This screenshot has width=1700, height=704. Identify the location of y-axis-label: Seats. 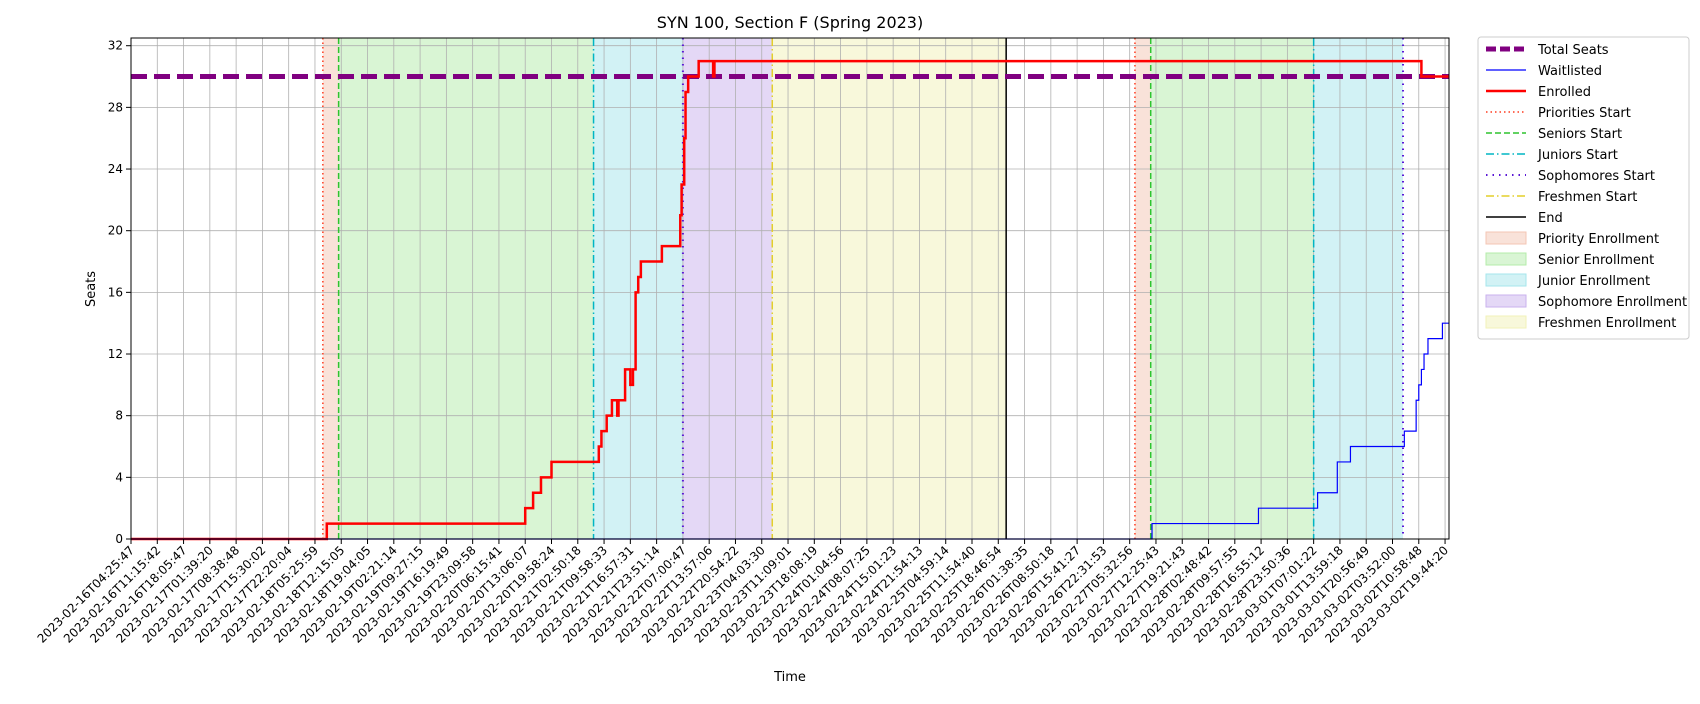
(91, 289).